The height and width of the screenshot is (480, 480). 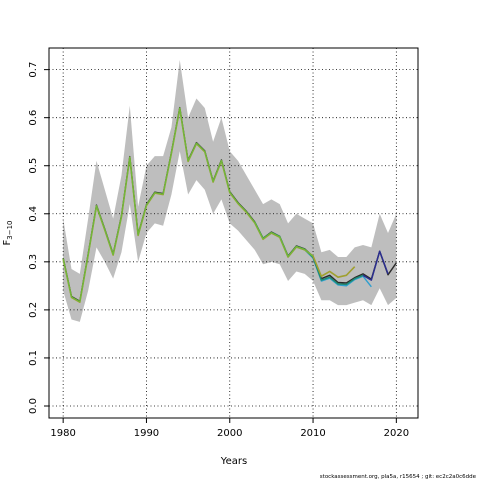 I want to click on x-axis: 1980 1990 2000 2010 2020, so click(x=229, y=428).